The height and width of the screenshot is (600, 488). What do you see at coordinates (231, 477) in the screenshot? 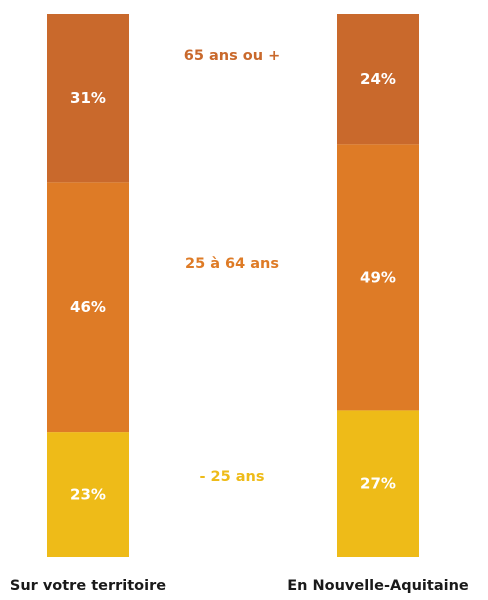
I see `series-label-25-ans: - 25 ans` at bounding box center [231, 477].